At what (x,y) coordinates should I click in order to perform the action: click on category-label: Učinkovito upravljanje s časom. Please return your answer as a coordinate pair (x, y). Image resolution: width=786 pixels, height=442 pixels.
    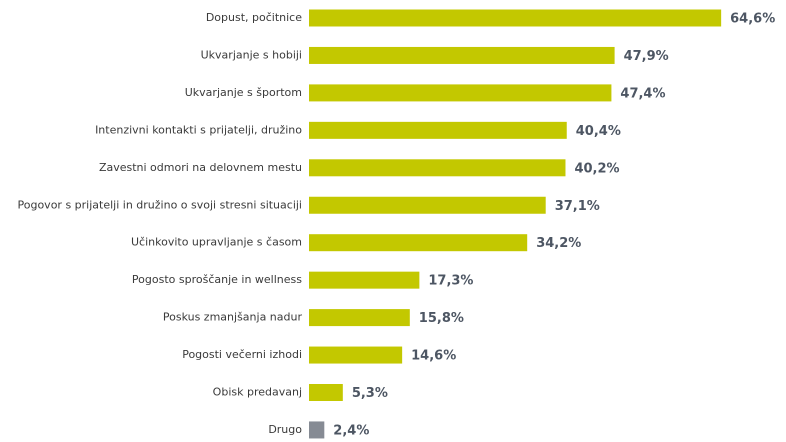
    Looking at the image, I should click on (216, 242).